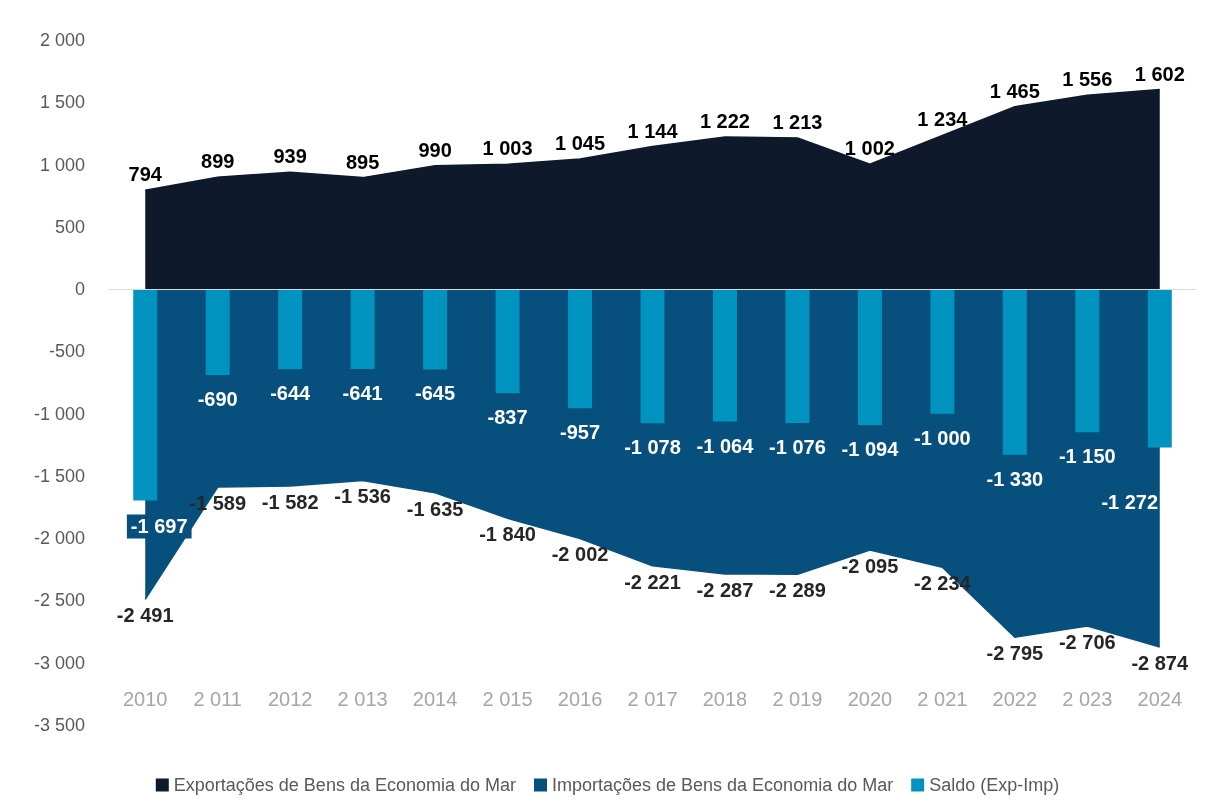 This screenshot has height=811, width=1215. I want to click on x-tick-label: 2 021, so click(942, 699).